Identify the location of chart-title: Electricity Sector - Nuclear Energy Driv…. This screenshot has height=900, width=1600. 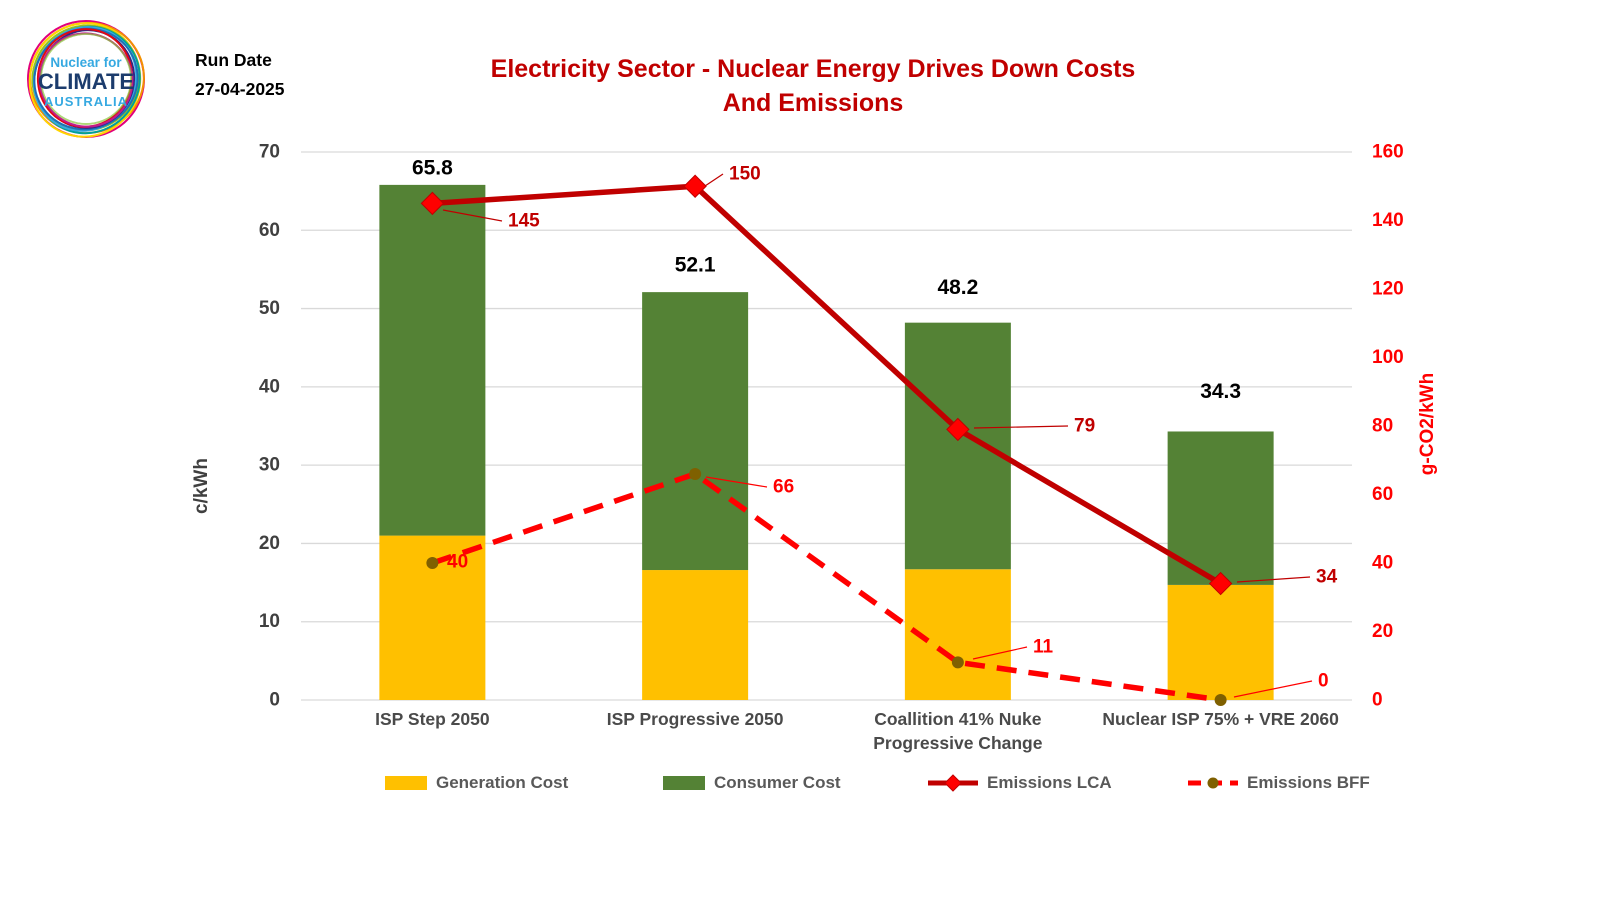
(813, 86).